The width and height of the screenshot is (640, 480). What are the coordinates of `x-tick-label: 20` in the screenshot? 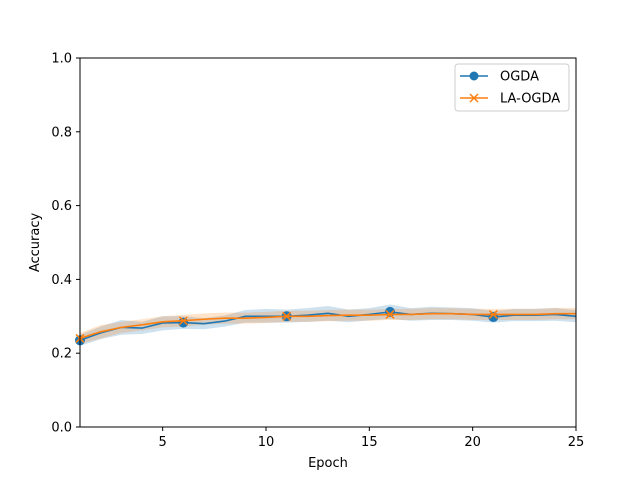 It's located at (472, 442).